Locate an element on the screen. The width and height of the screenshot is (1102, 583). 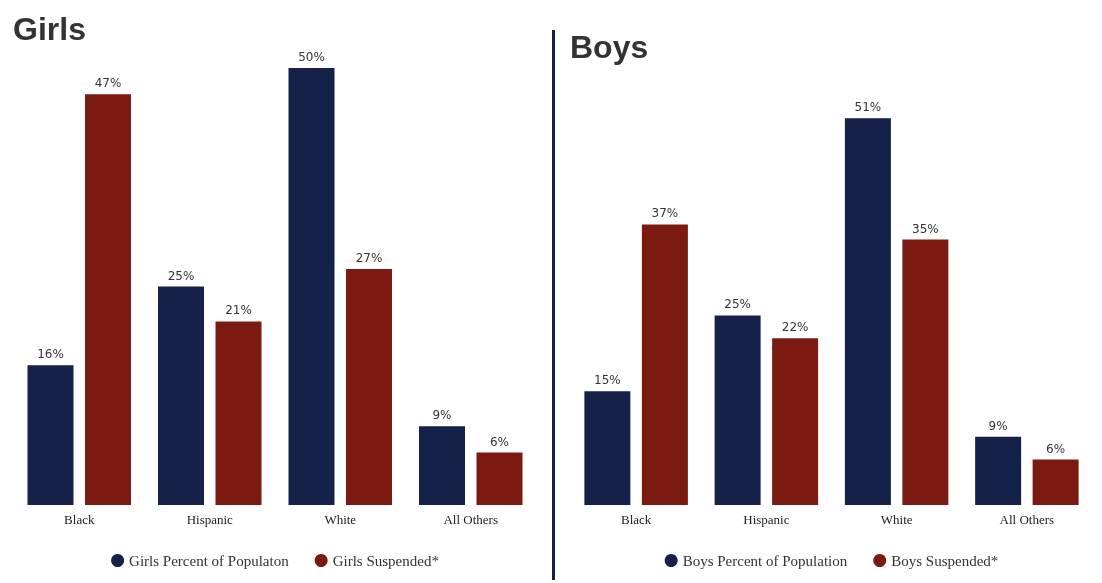
data-label: 21% is located at coordinates (238, 310).